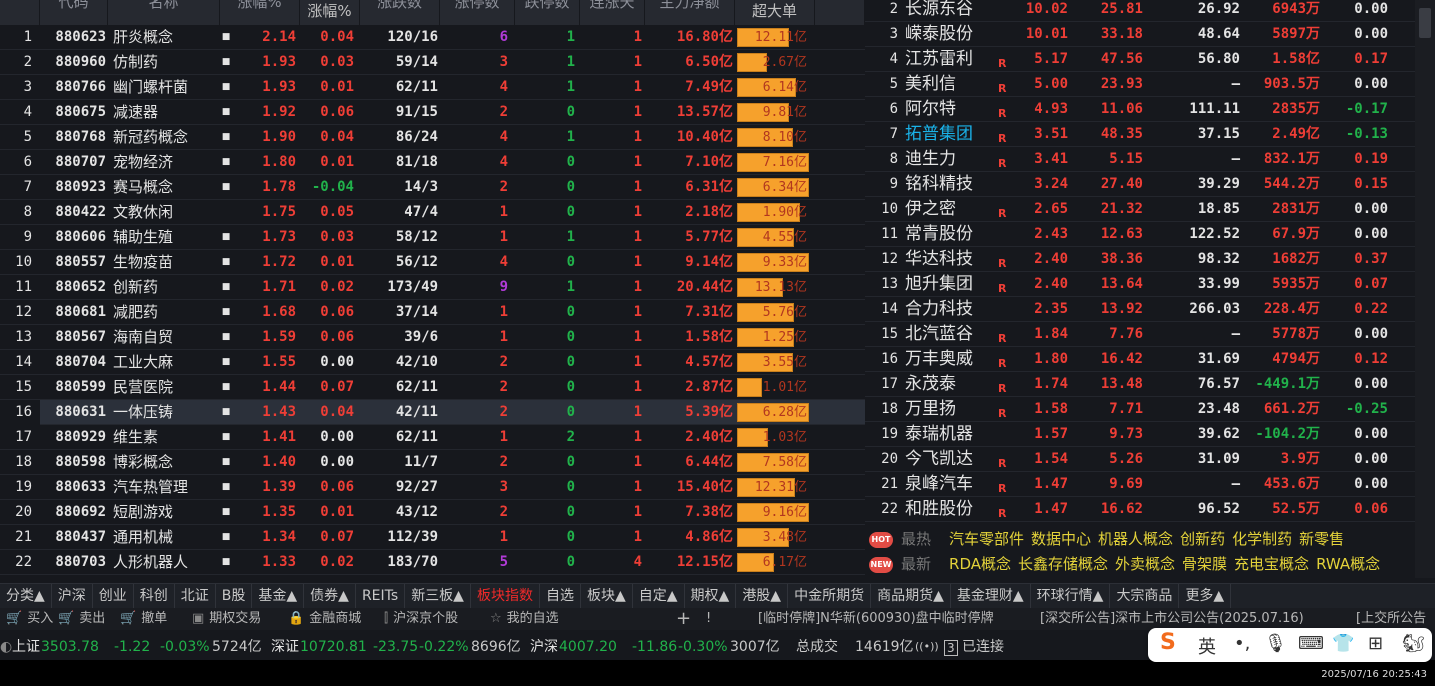 The height and width of the screenshot is (686, 1435). Describe the element at coordinates (1140, 84) in the screenshot. I see `table-row: 5 美利信 R 5.00 23.93 – 903.5万 0.00` at that location.